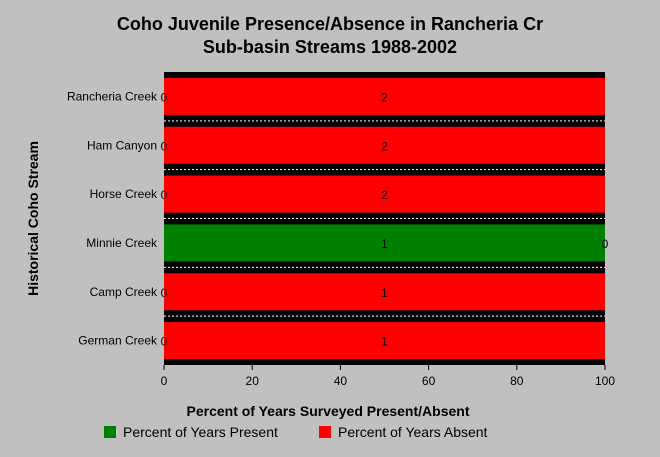  What do you see at coordinates (110, 432) in the screenshot?
I see `legend-swatch-present` at bounding box center [110, 432].